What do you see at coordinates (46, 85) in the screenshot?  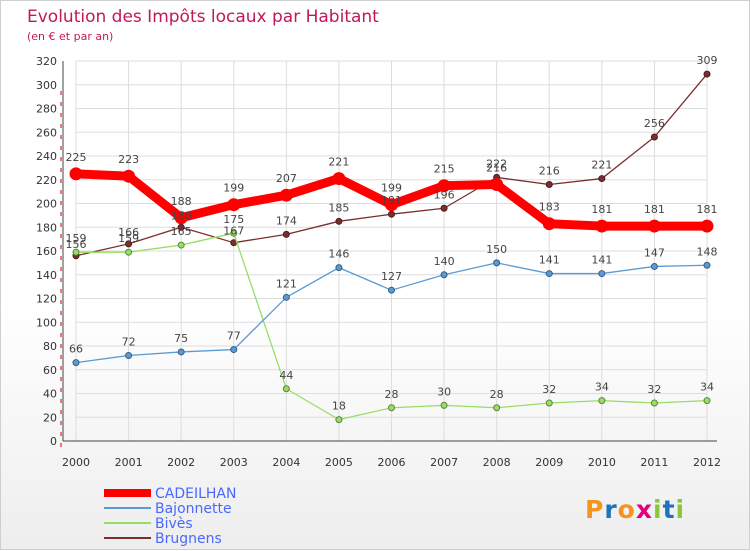 I see `y-tick-label: 300` at bounding box center [46, 85].